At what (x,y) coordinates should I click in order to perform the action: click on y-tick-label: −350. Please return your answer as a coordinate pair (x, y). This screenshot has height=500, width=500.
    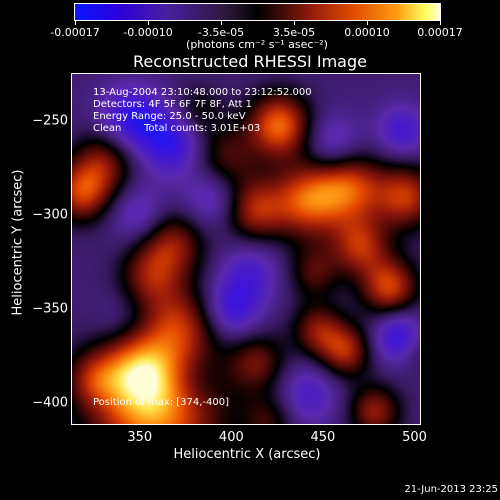
    Looking at the image, I should click on (50, 309).